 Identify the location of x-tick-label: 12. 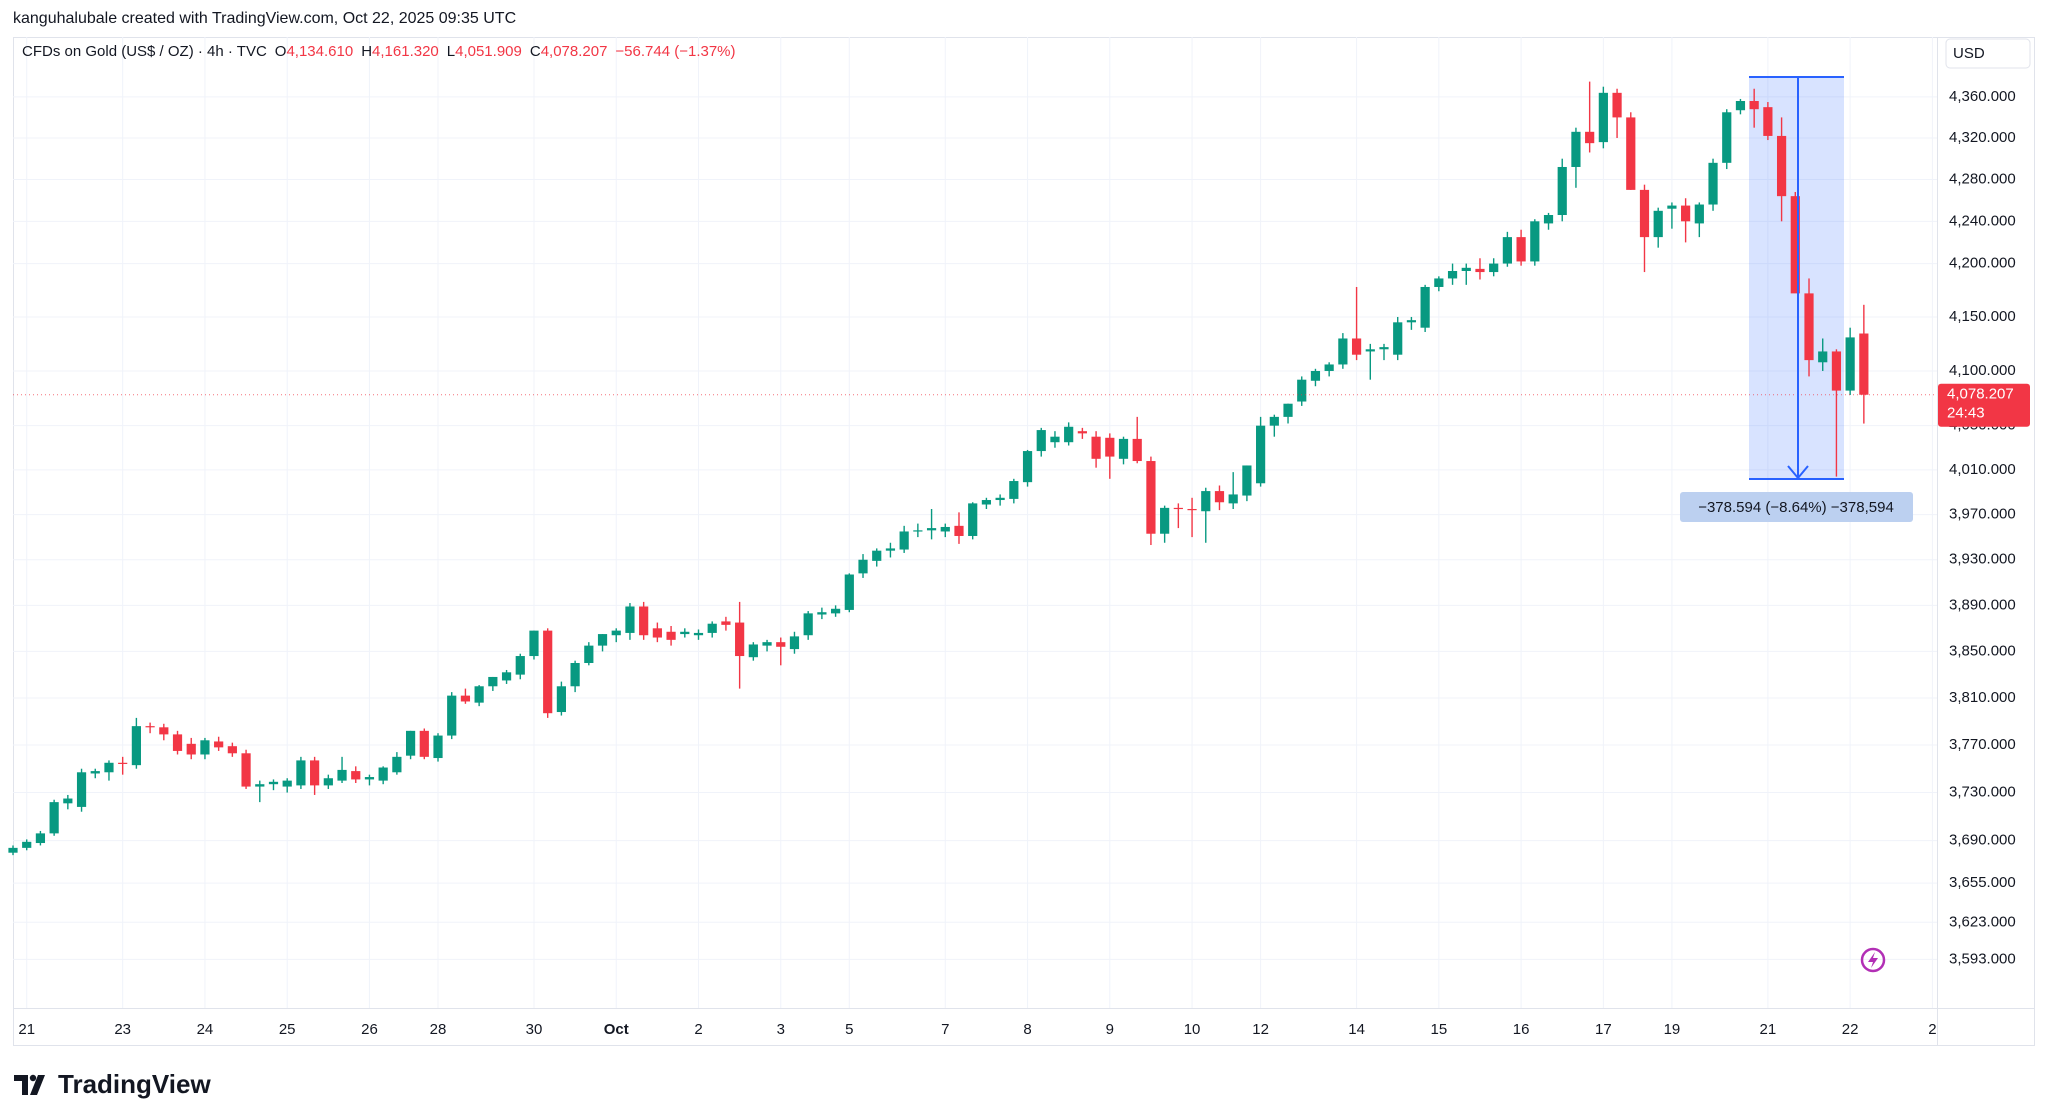
(1260, 1029).